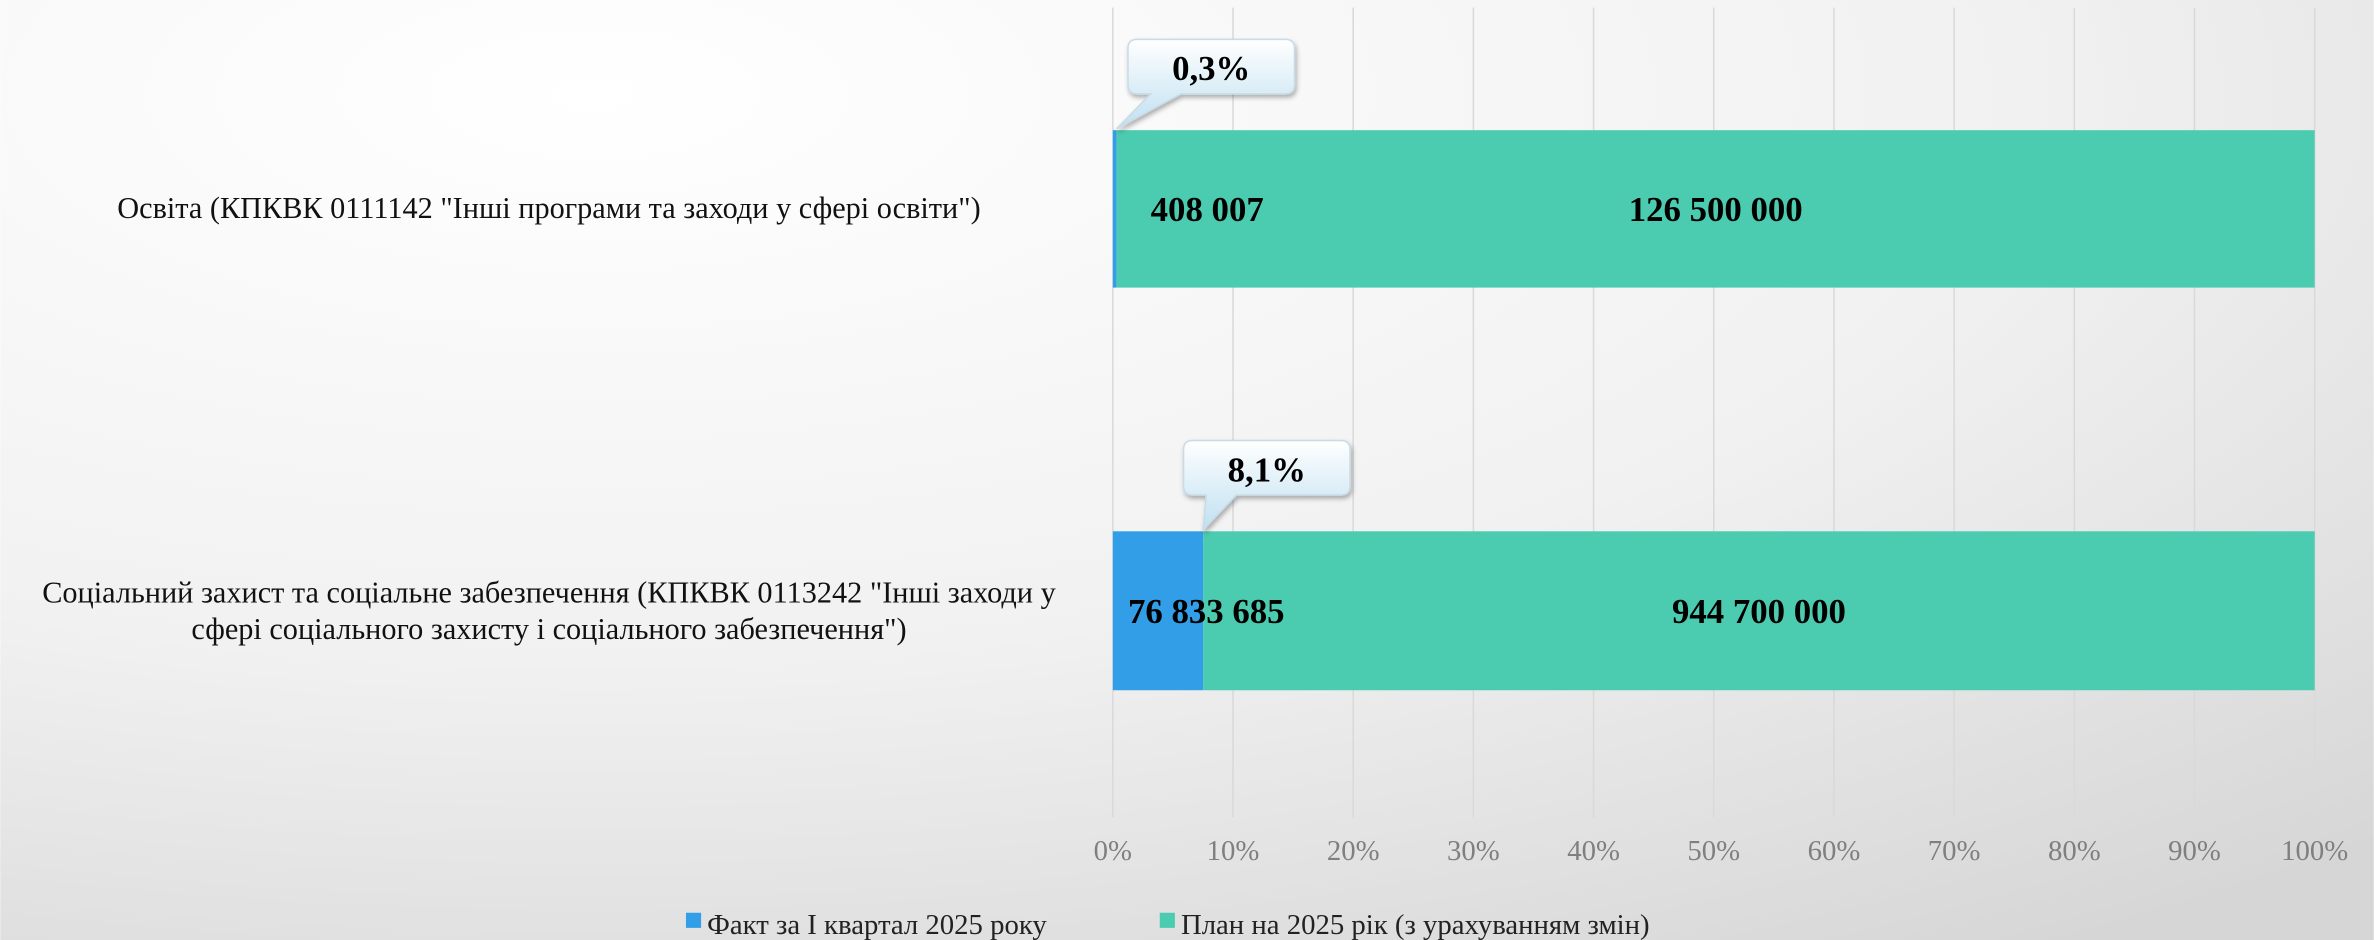 Image resolution: width=2374 pixels, height=940 pixels. What do you see at coordinates (1415, 924) in the screenshot?
I see `legend-label: План на 2025 рік (з урахуванням змін)` at bounding box center [1415, 924].